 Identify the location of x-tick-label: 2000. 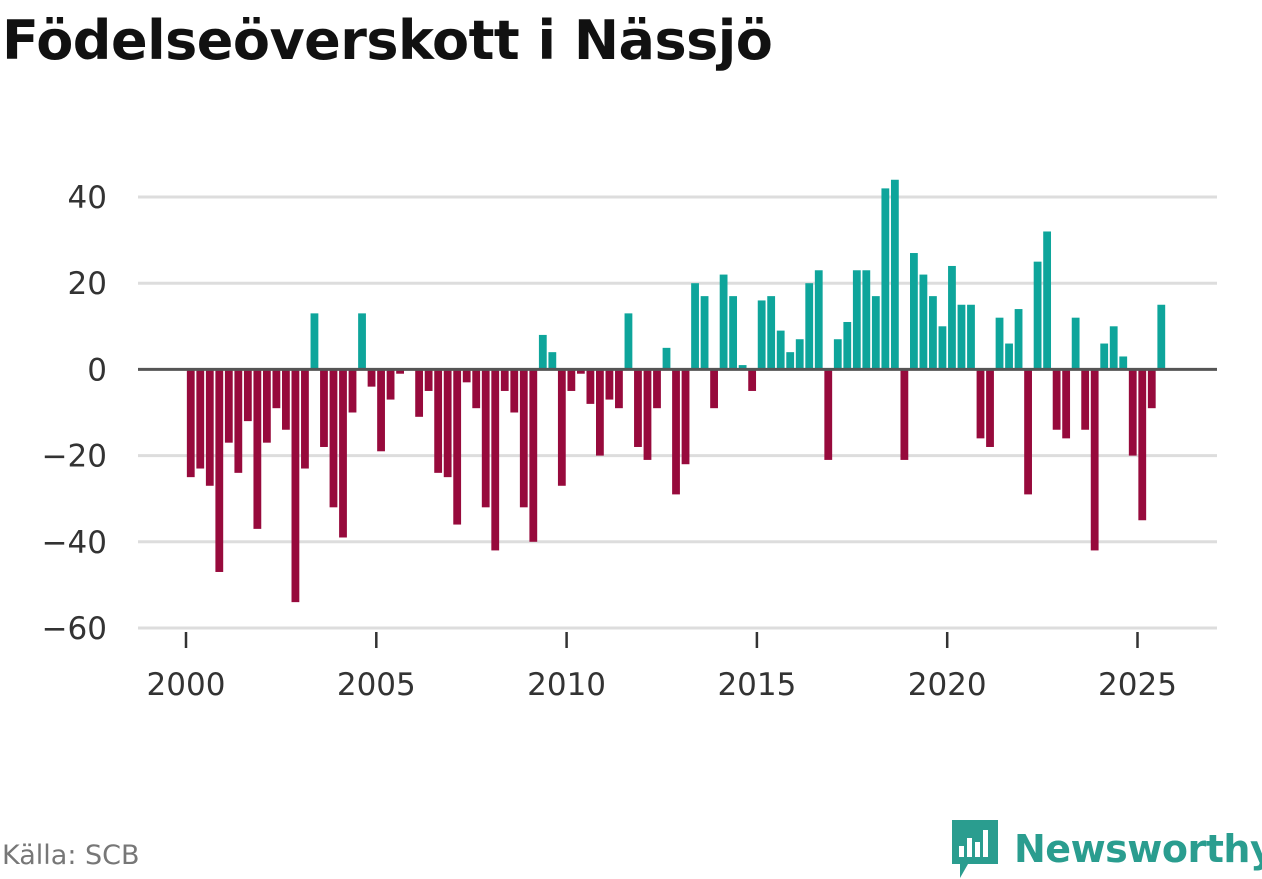
(186, 685).